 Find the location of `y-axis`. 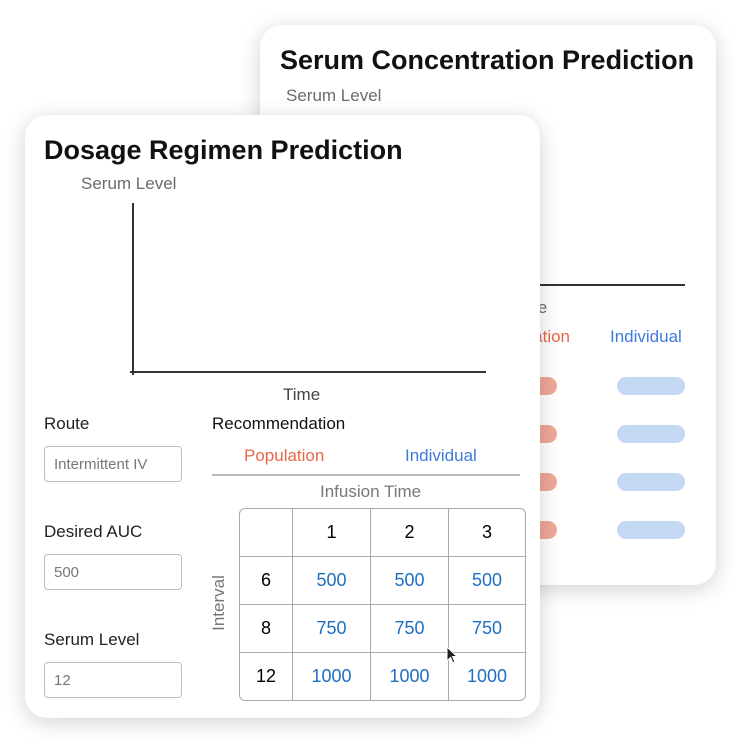

y-axis is located at coordinates (133, 289).